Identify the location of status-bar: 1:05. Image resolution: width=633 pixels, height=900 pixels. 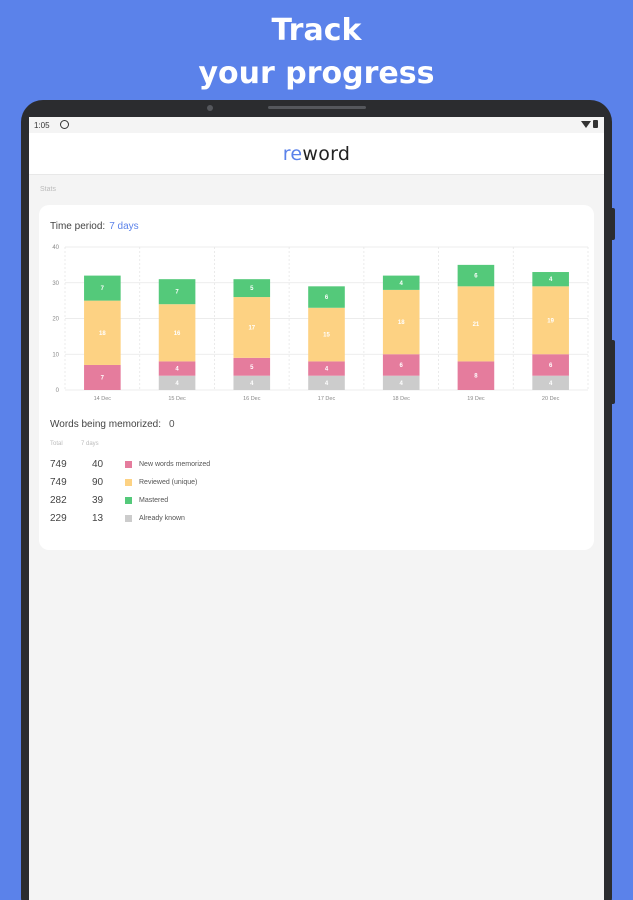
(316, 125).